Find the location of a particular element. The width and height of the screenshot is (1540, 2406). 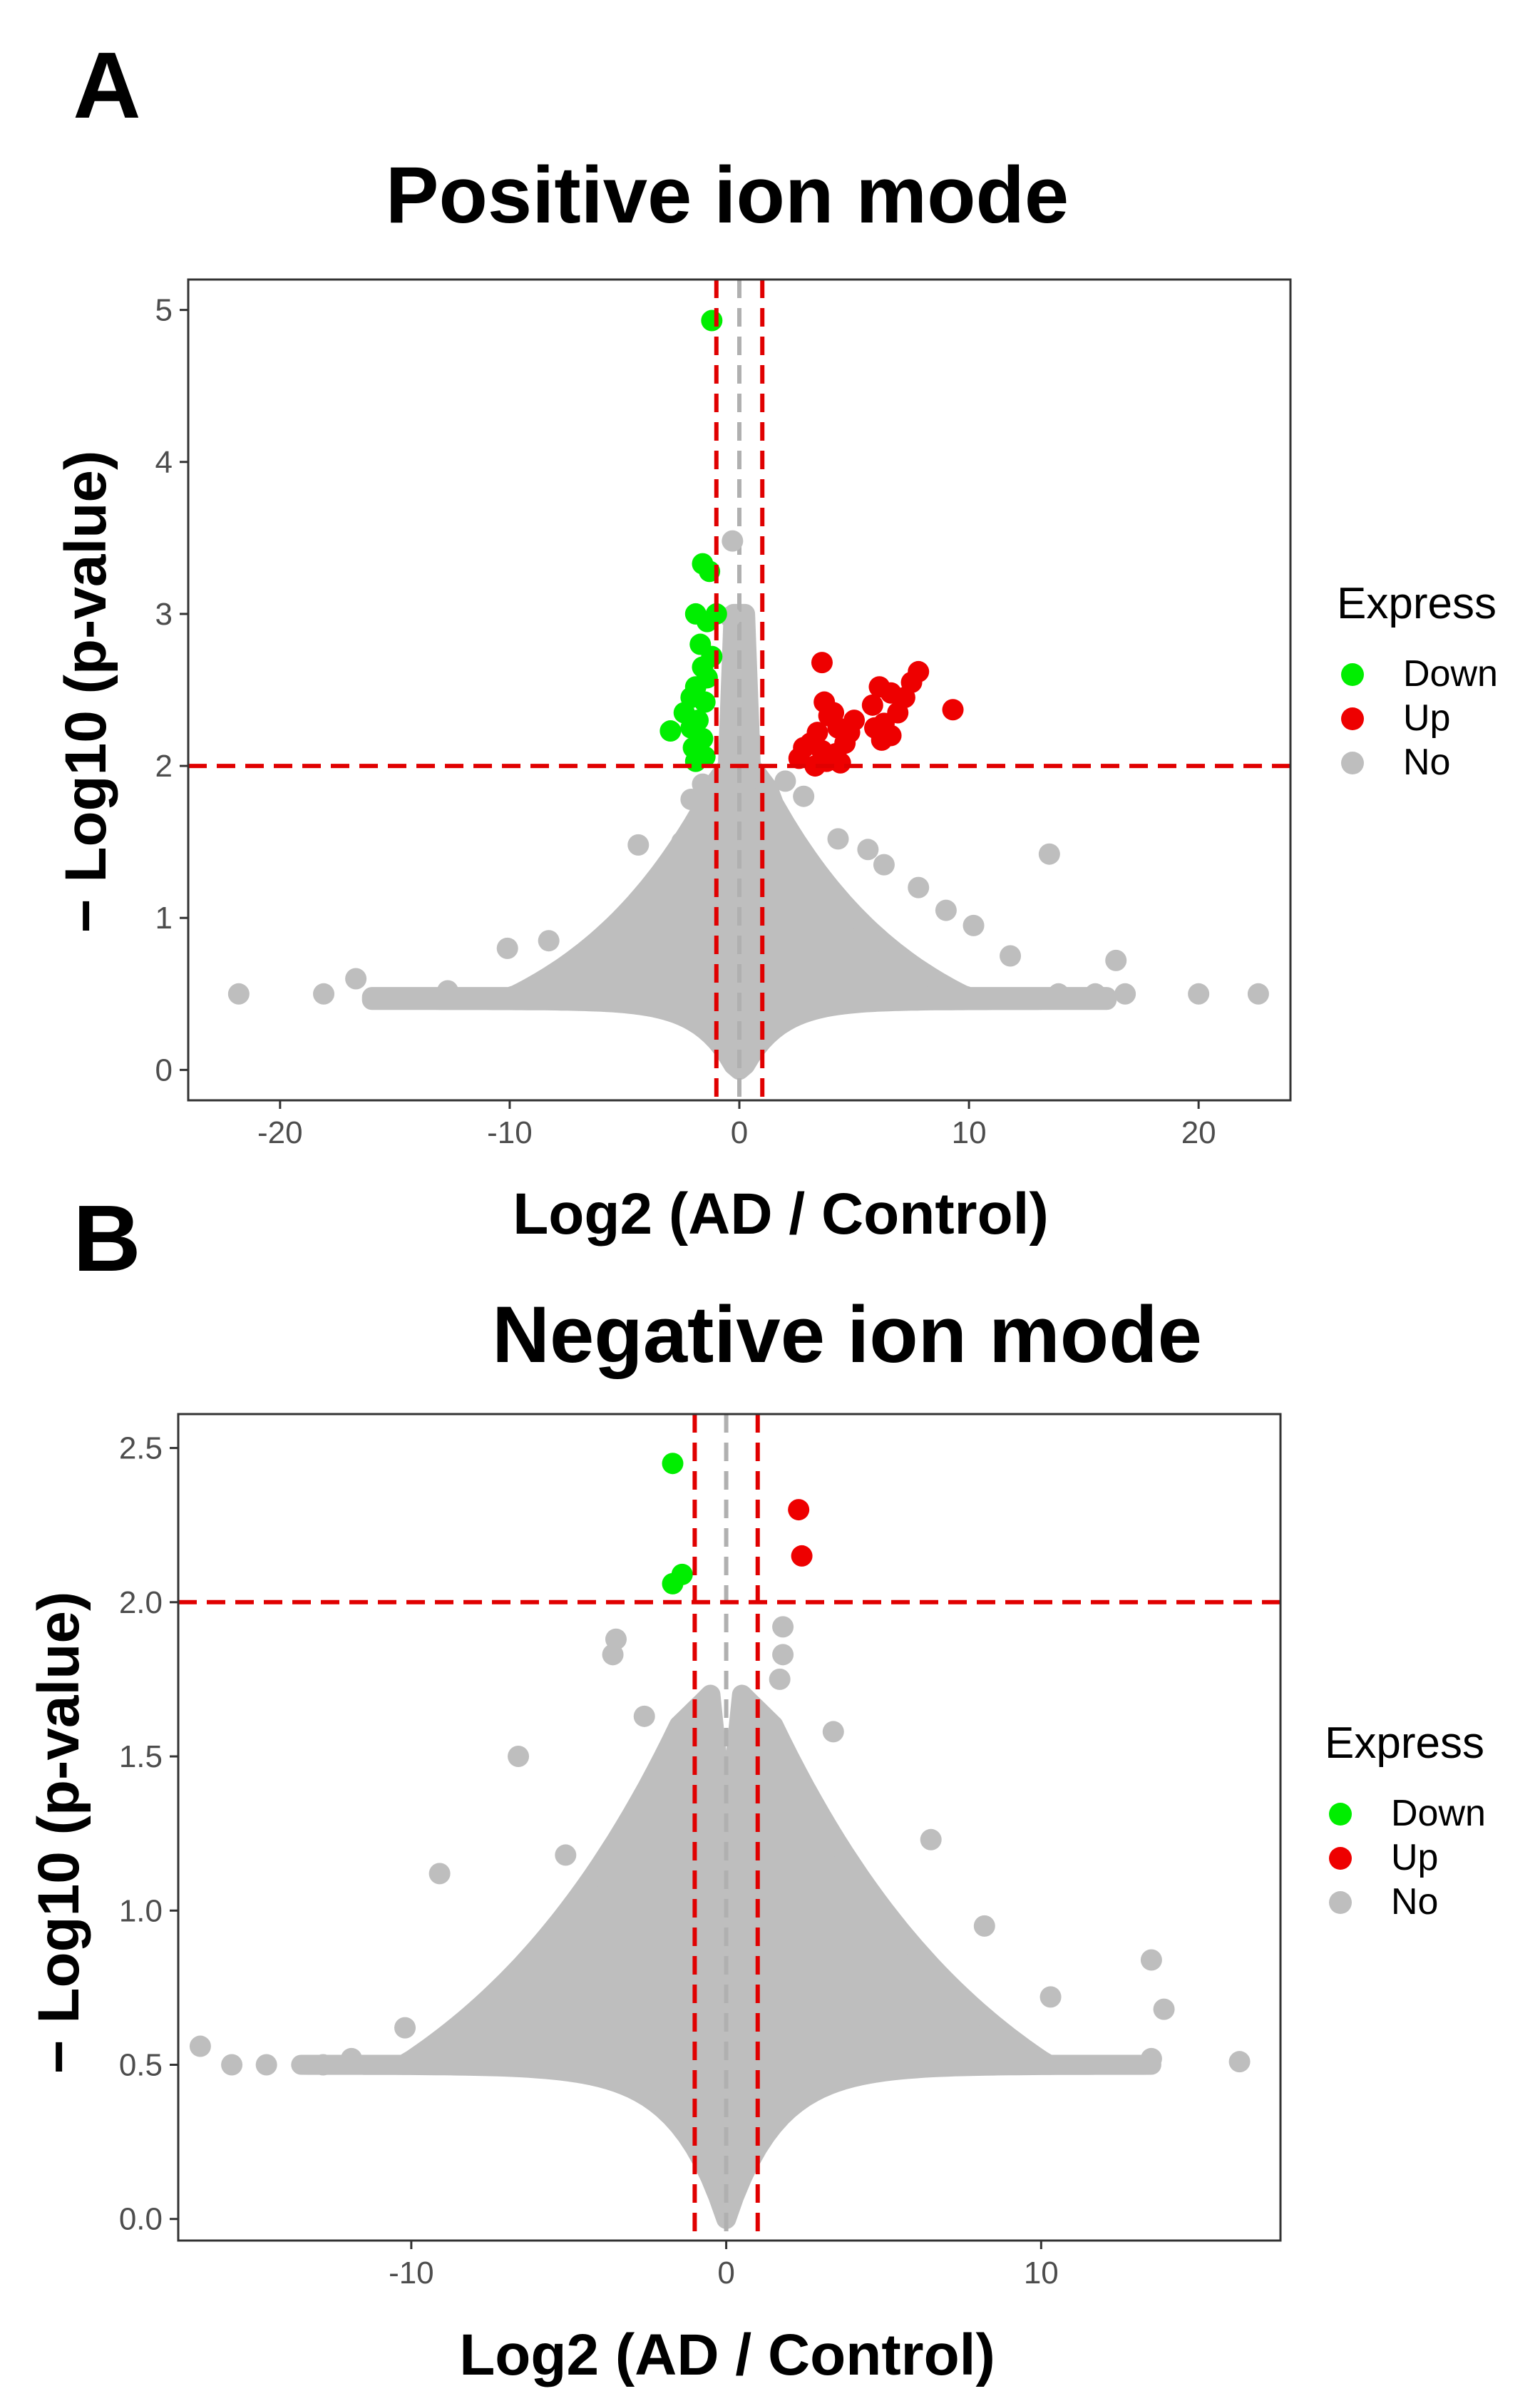

y-tick-label: 2.0 is located at coordinates (141, 1602).